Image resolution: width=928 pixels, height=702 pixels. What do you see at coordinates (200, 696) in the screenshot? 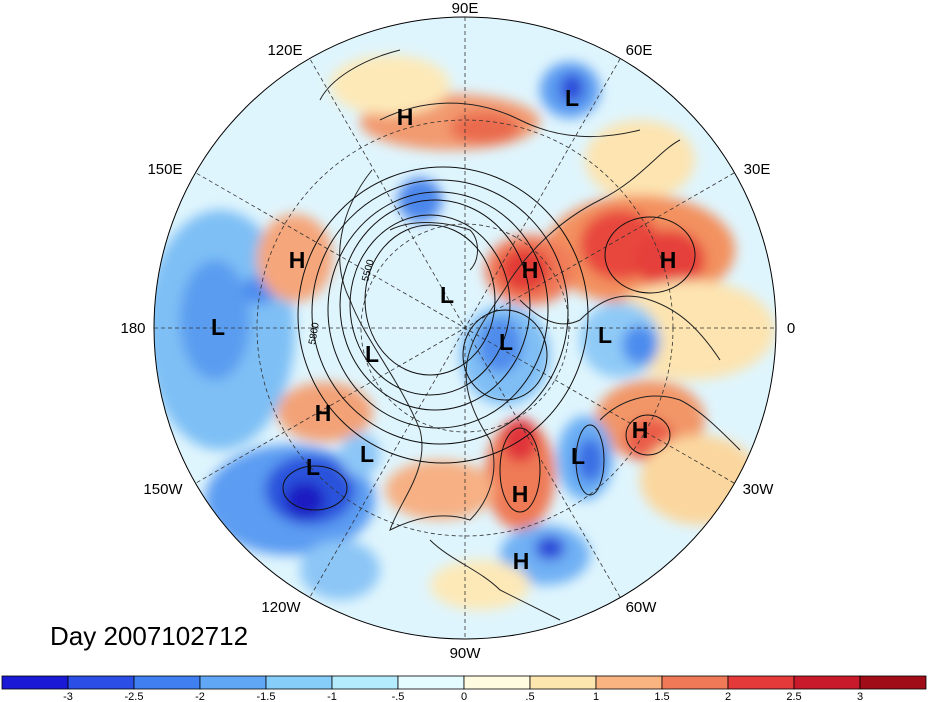
I see `colorbar-tick-label: -2` at bounding box center [200, 696].